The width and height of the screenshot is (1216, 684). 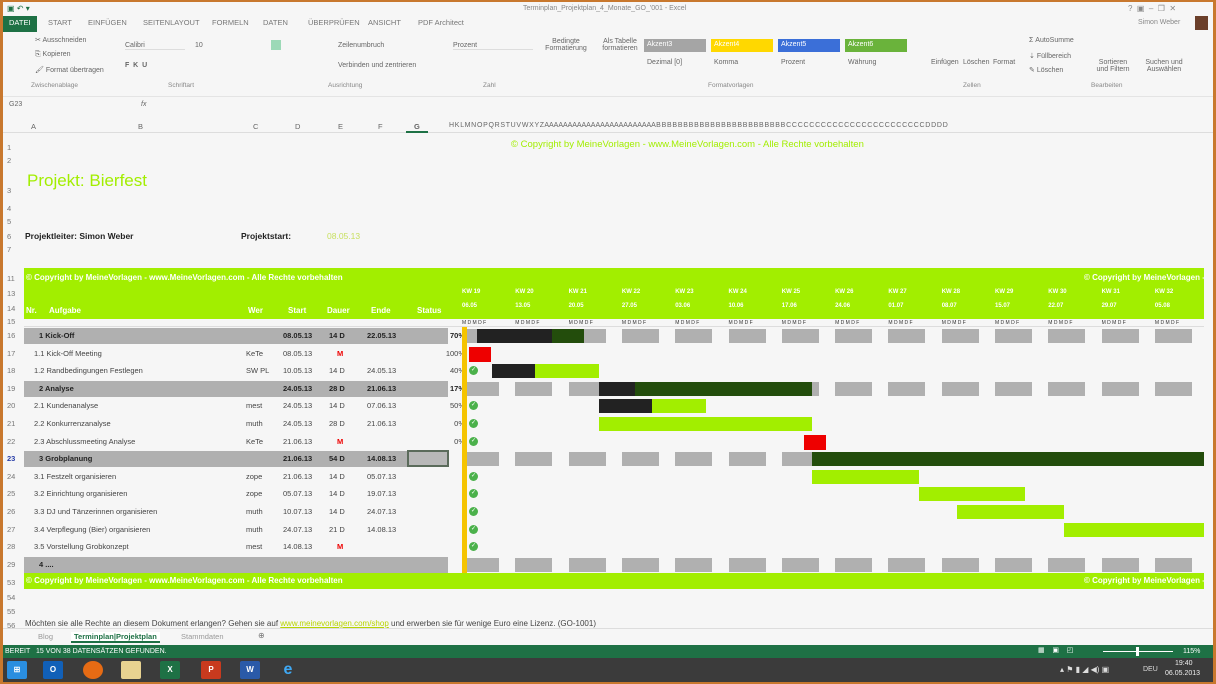 I want to click on row-number: 1, so click(x=9, y=147).